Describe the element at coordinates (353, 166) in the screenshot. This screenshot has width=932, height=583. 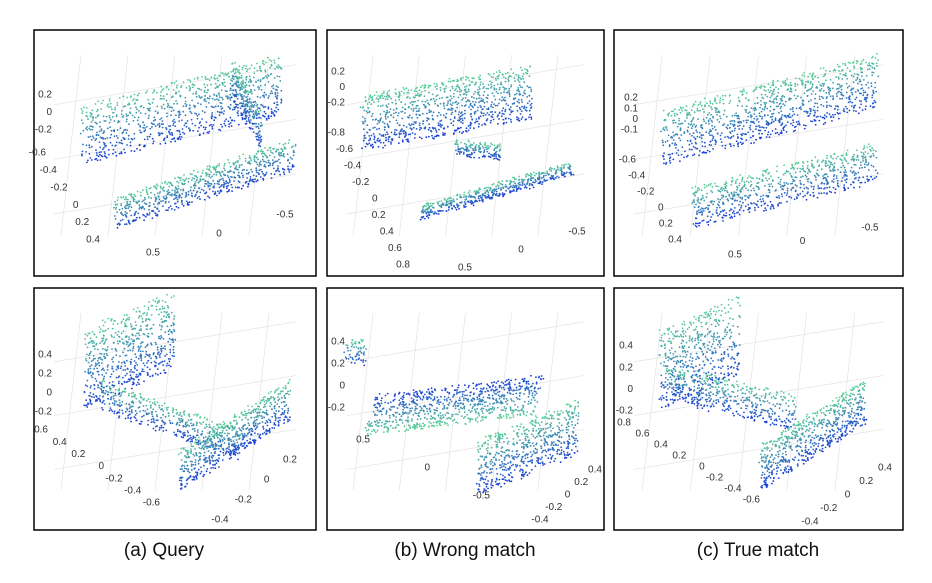
I see `y-tick-label: -0.4` at that location.